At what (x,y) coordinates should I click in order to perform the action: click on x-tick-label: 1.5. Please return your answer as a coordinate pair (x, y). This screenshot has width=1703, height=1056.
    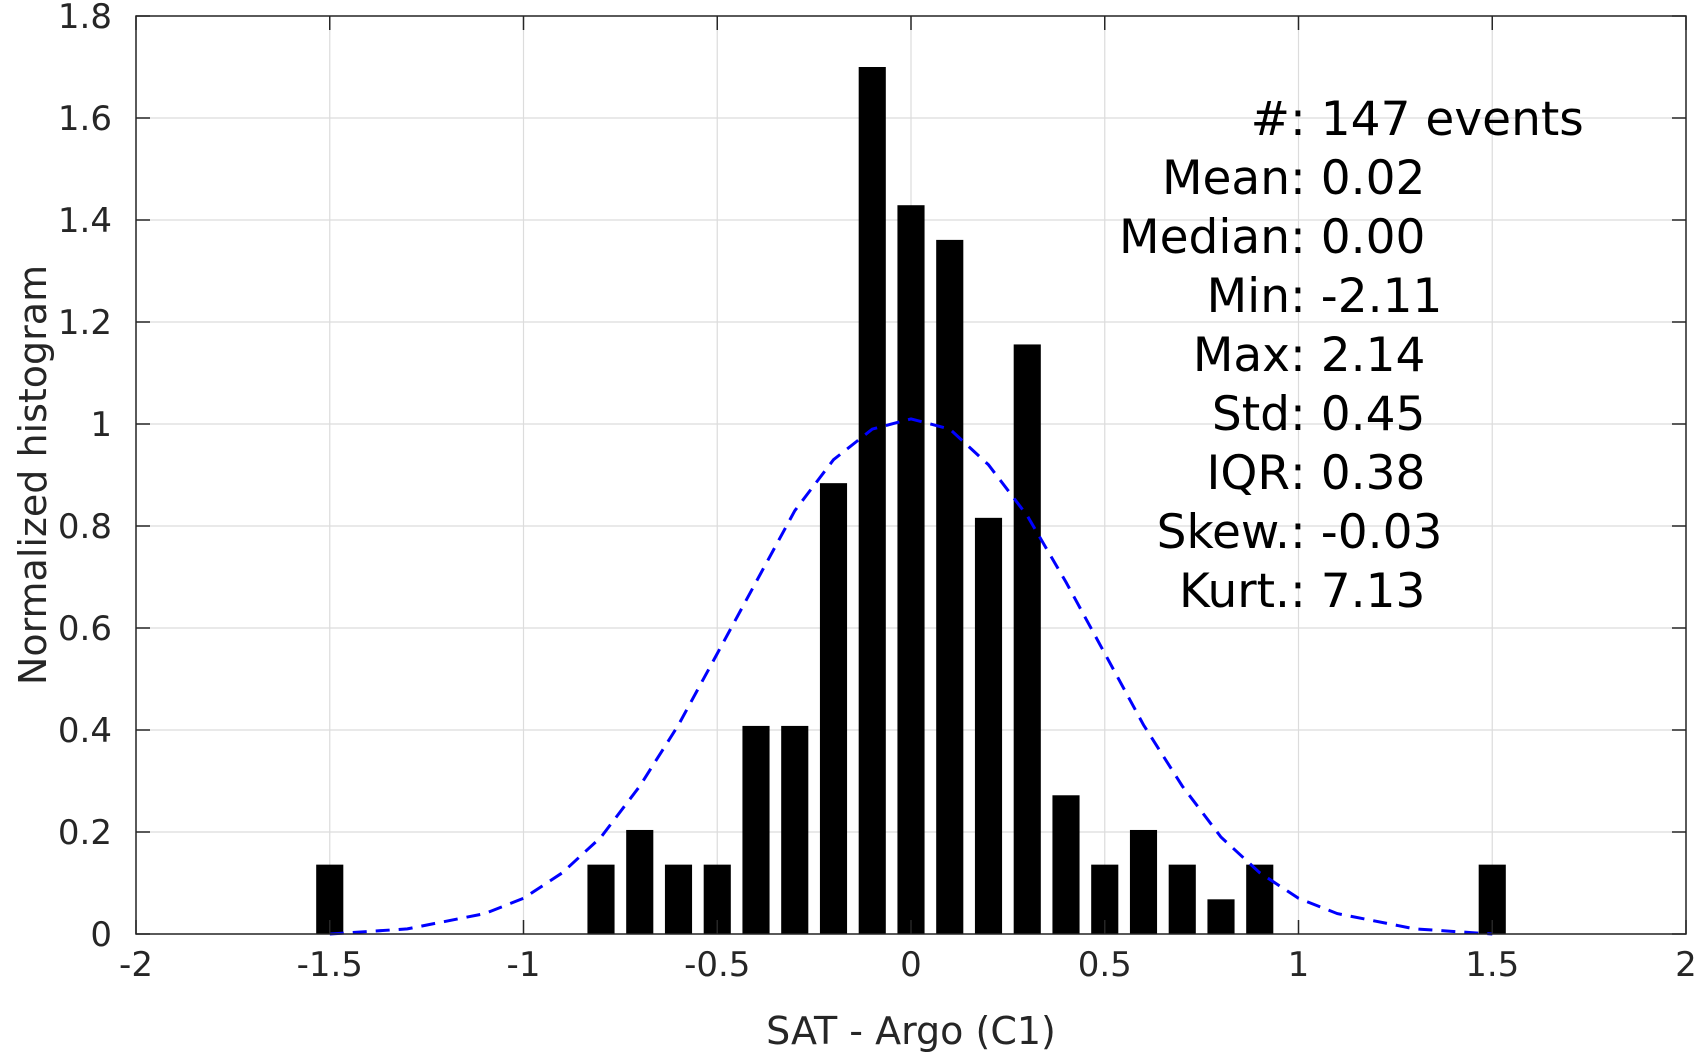
    Looking at the image, I should click on (1492, 965).